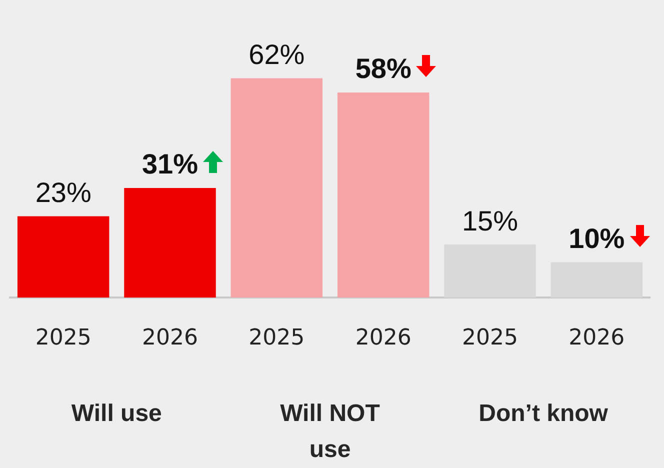 This screenshot has height=468, width=664. Describe the element at coordinates (63, 192) in the screenshot. I see `data-label: 23%` at that location.